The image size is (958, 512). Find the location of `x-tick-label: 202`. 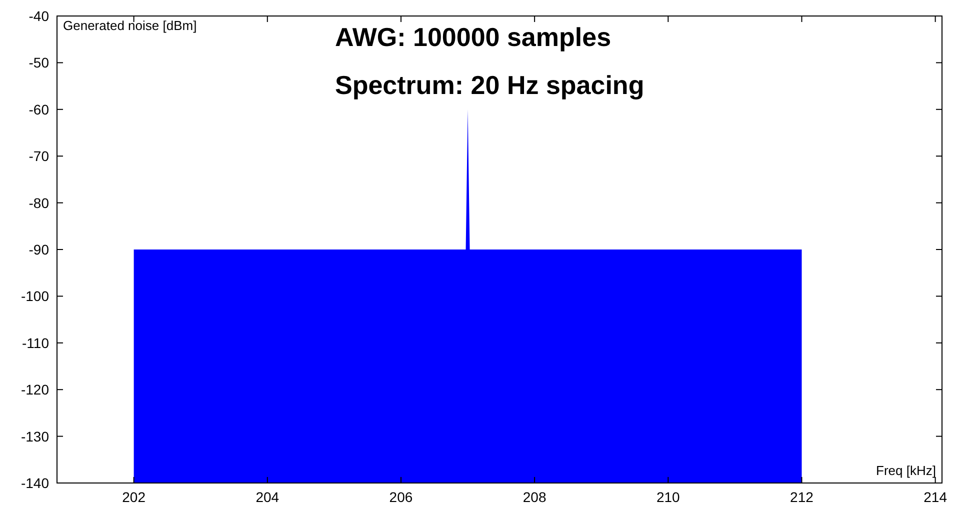

x-tick-label: 202 is located at coordinates (134, 497).